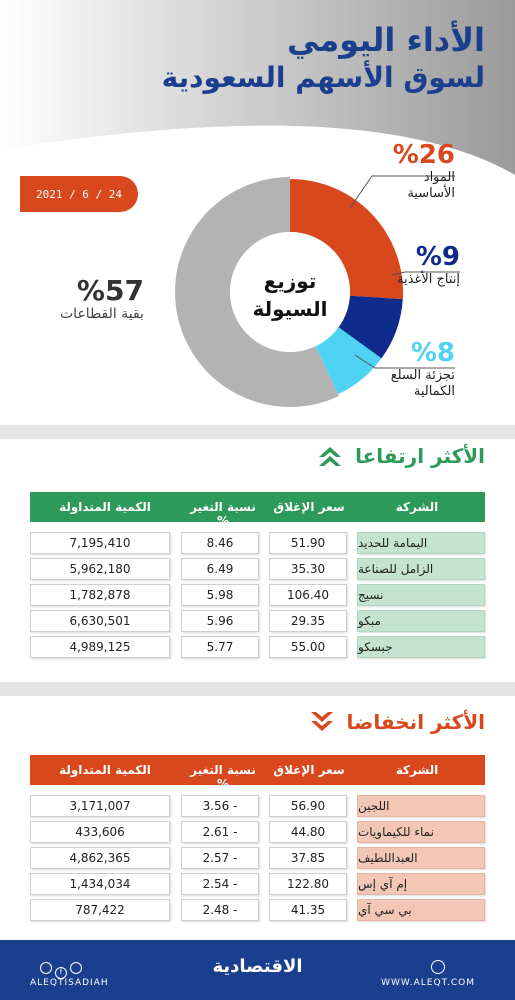 This screenshot has width=515, height=1000. Describe the element at coordinates (308, 647) in the screenshot. I see `cell-close: 55.00` at that location.